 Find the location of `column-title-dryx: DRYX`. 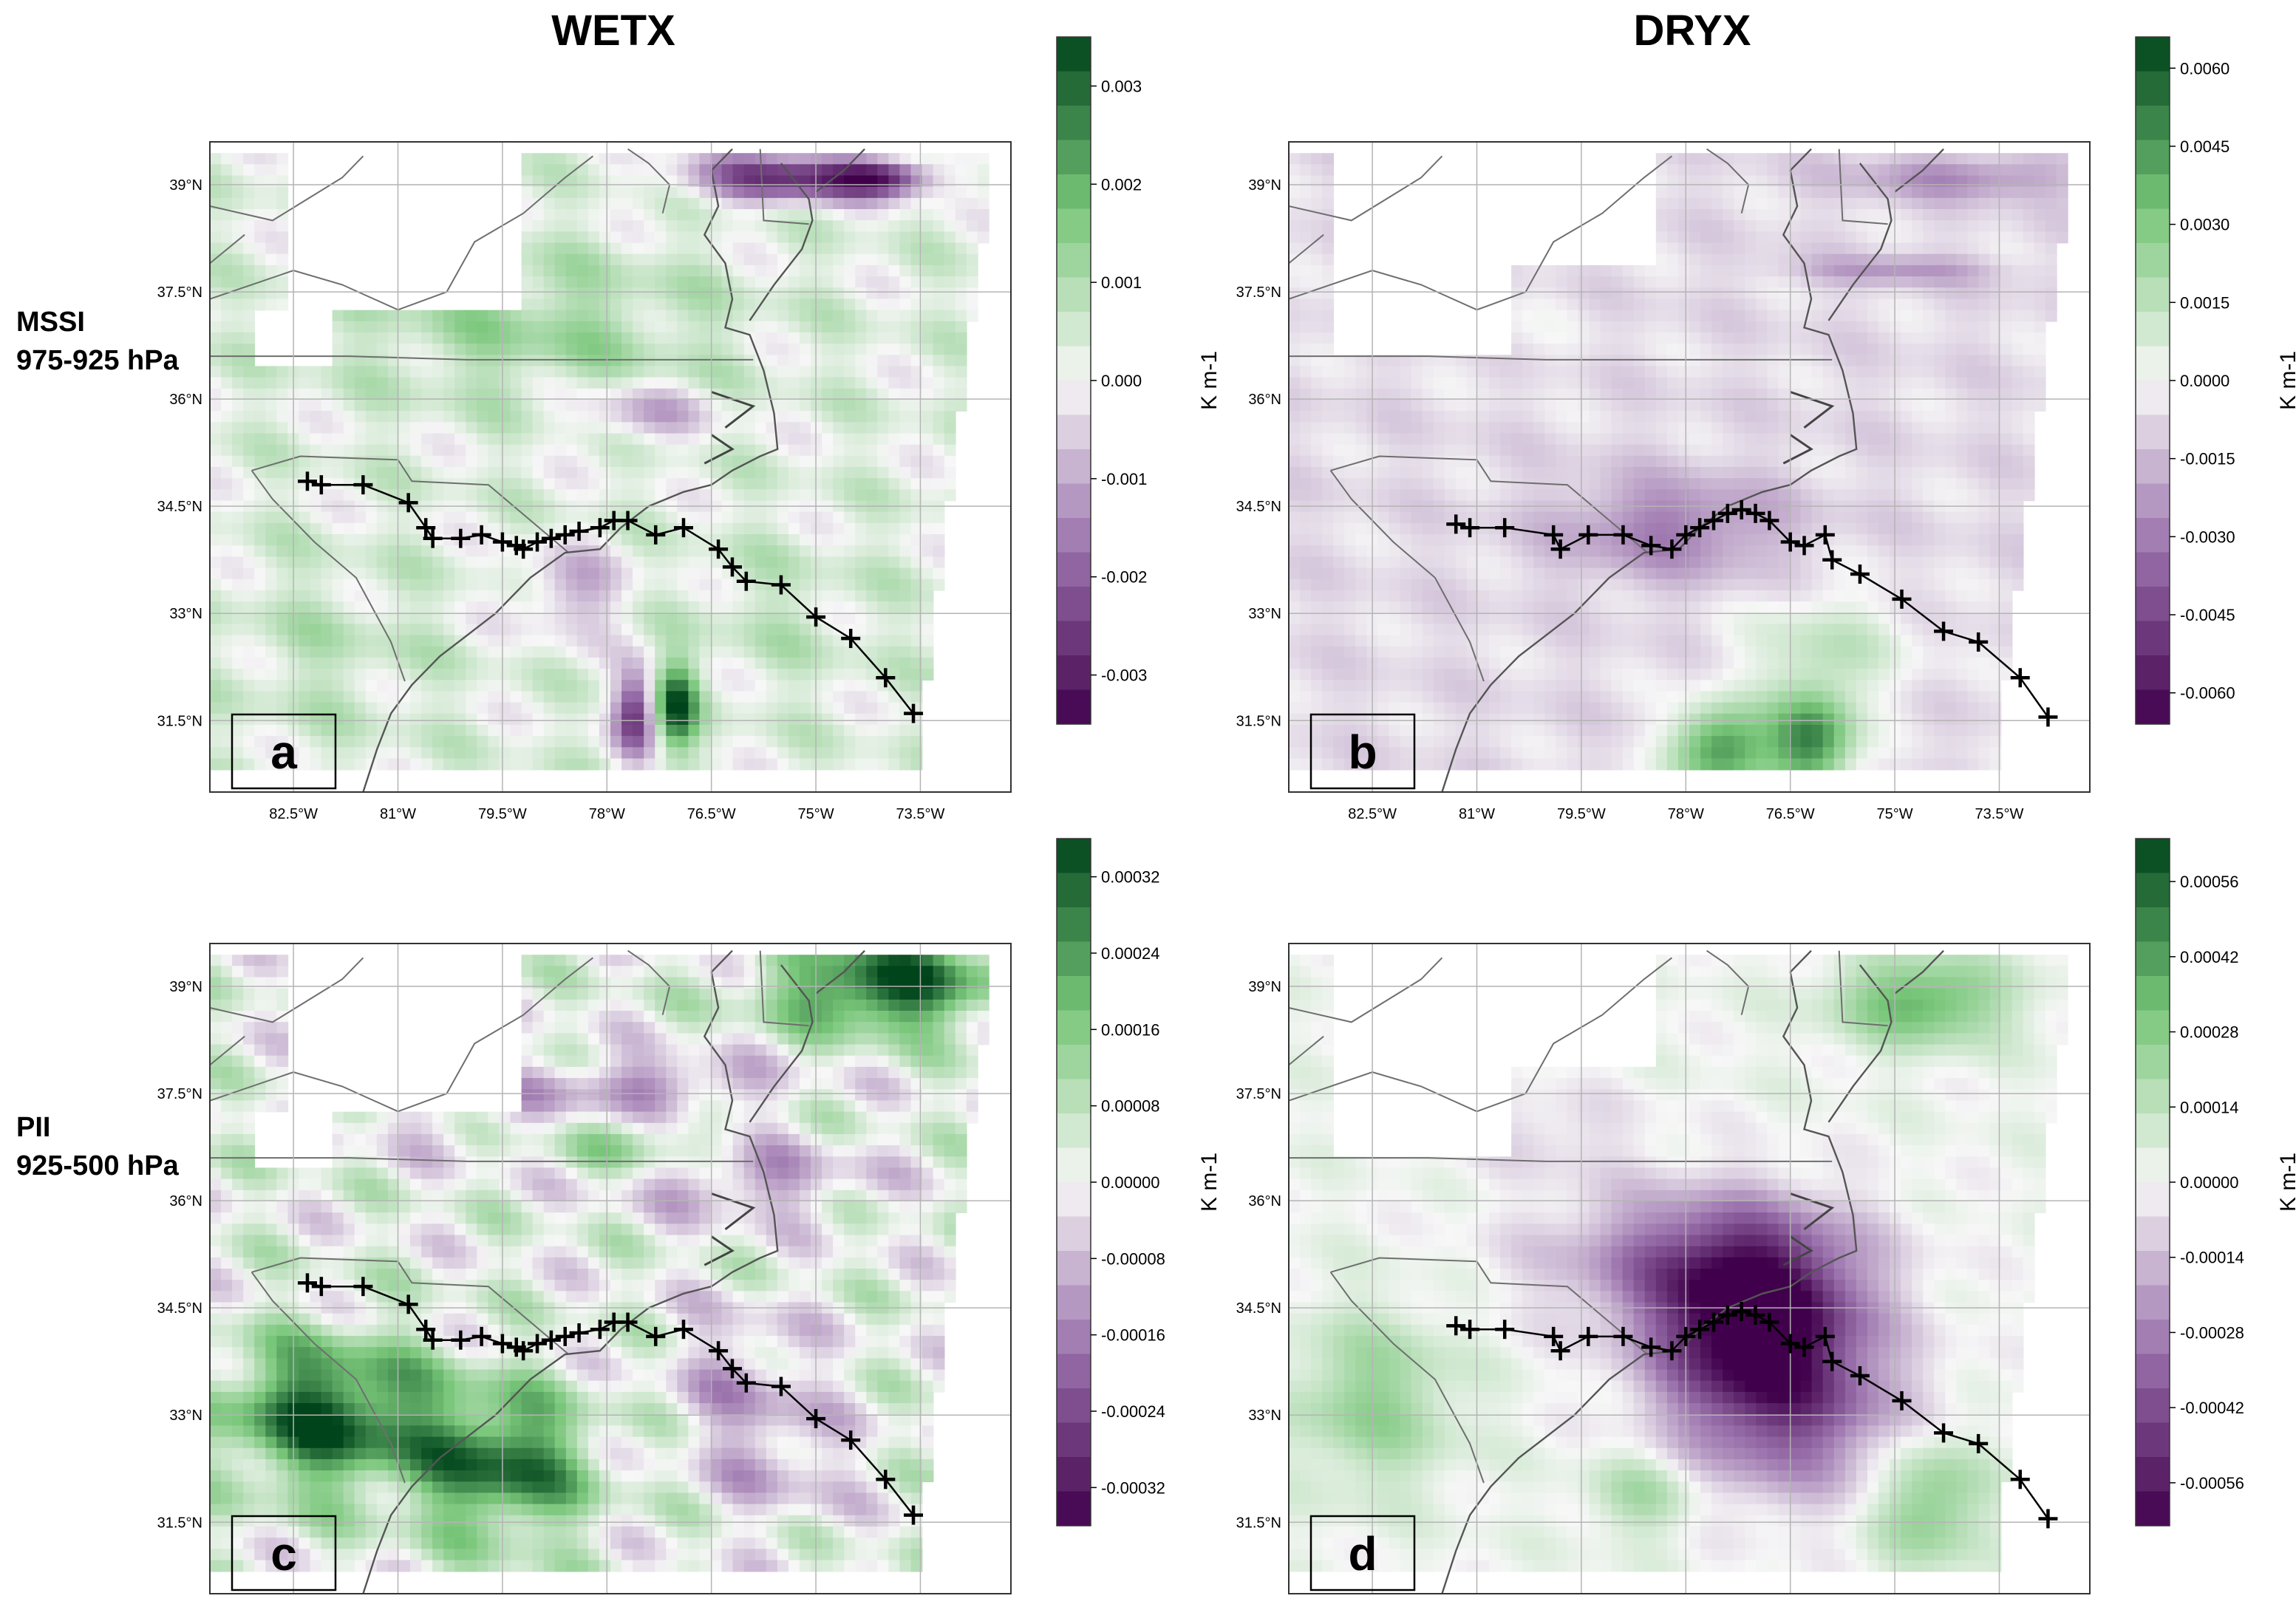

column-title-dryx: DRYX is located at coordinates (1693, 31).